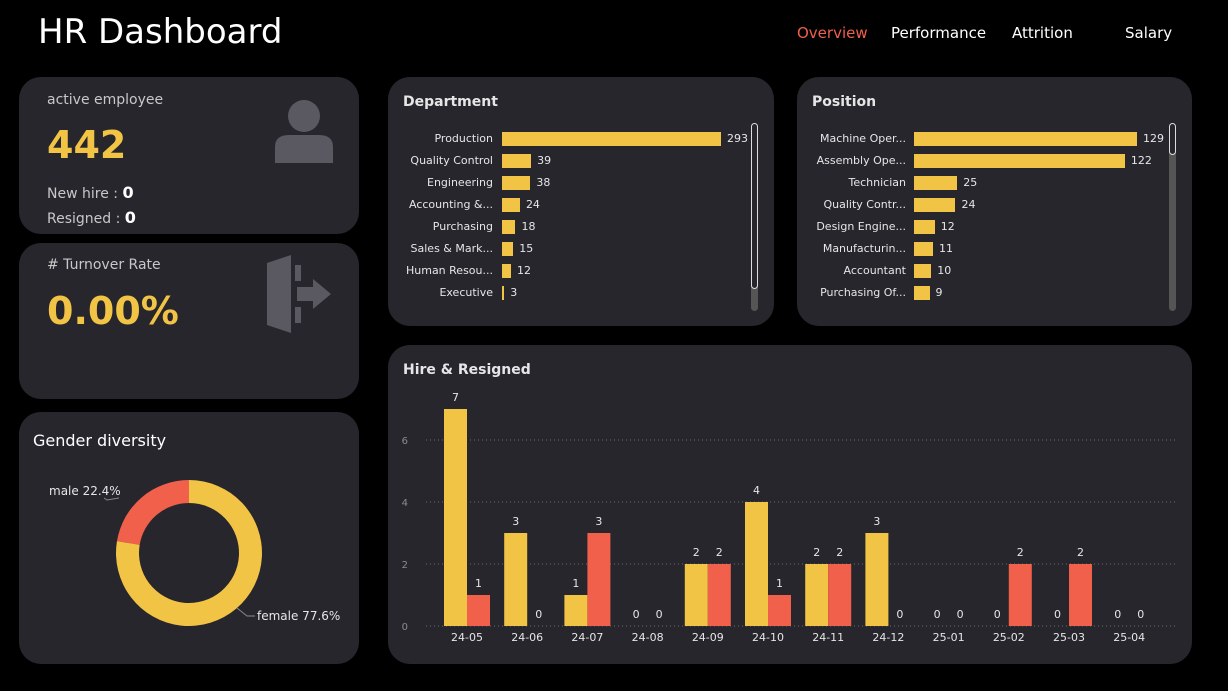 The height and width of the screenshot is (691, 1228). What do you see at coordinates (575, 583) in the screenshot?
I see `hire-value-label: 1` at bounding box center [575, 583].